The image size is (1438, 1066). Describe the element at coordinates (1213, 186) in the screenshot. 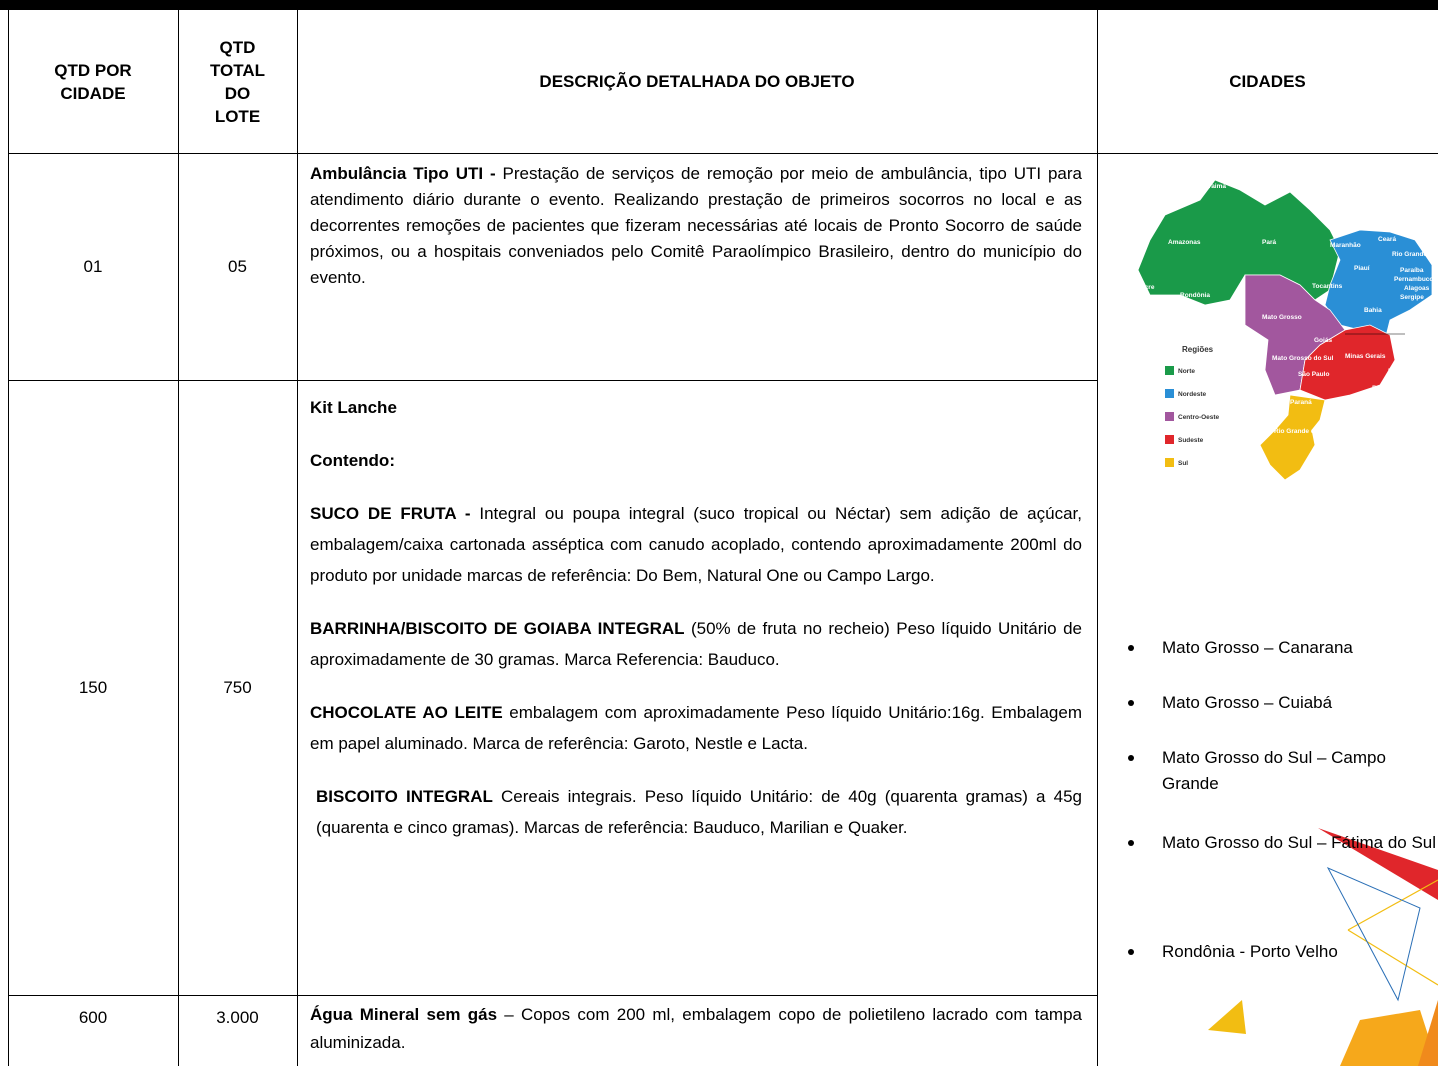

I see `state-label: Roraima` at that location.